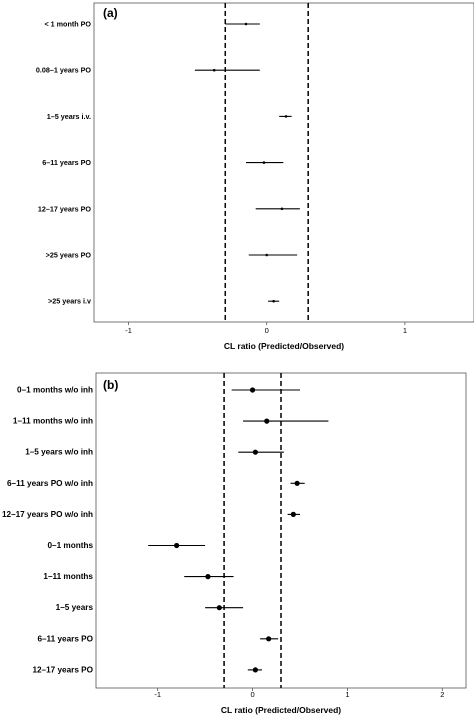 The image size is (474, 718). I want to click on category-label: >25 years i.v, so click(69, 301).